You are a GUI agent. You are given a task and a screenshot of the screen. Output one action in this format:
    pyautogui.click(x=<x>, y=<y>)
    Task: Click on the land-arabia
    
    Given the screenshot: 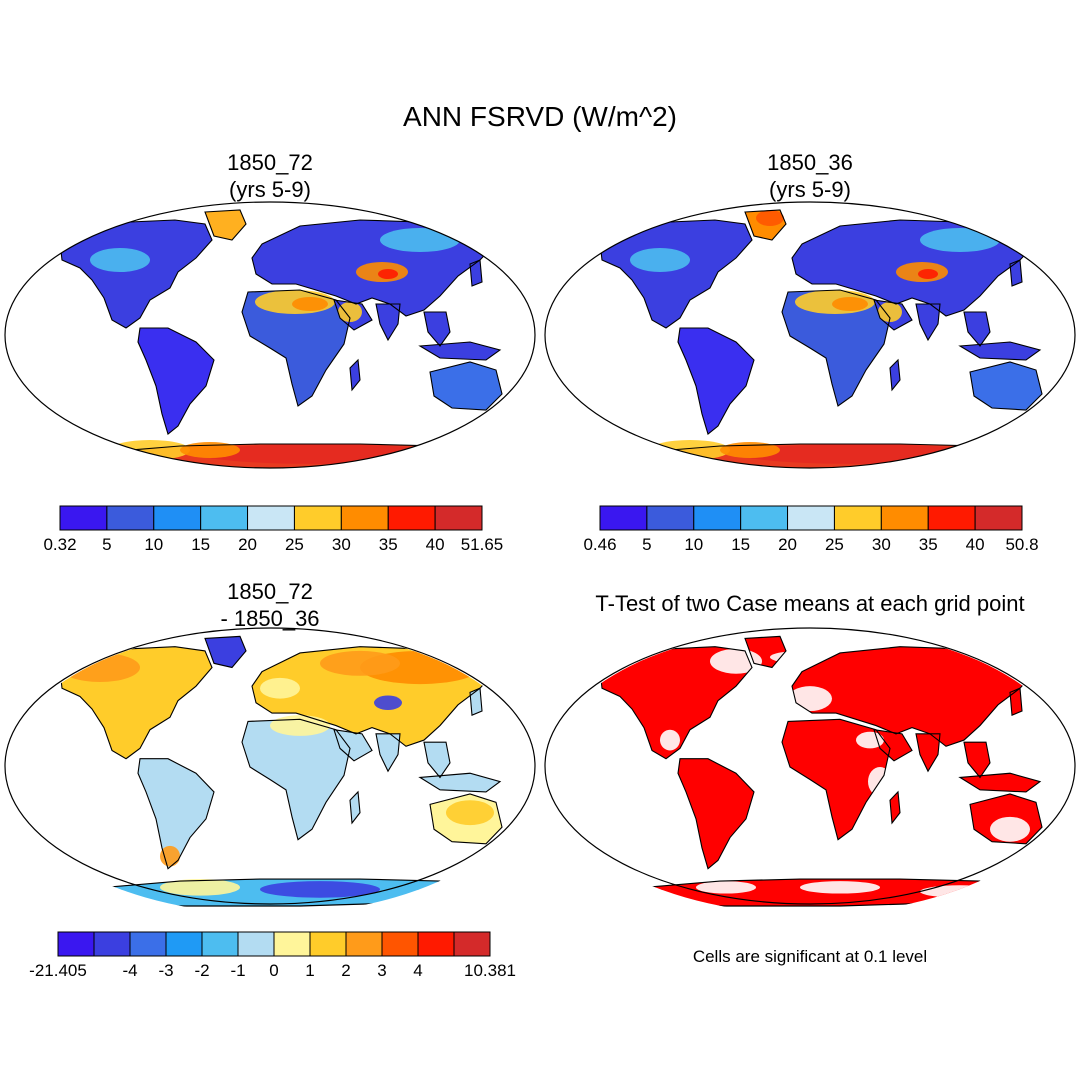 What is the action you would take?
    pyautogui.click(x=353, y=745)
    